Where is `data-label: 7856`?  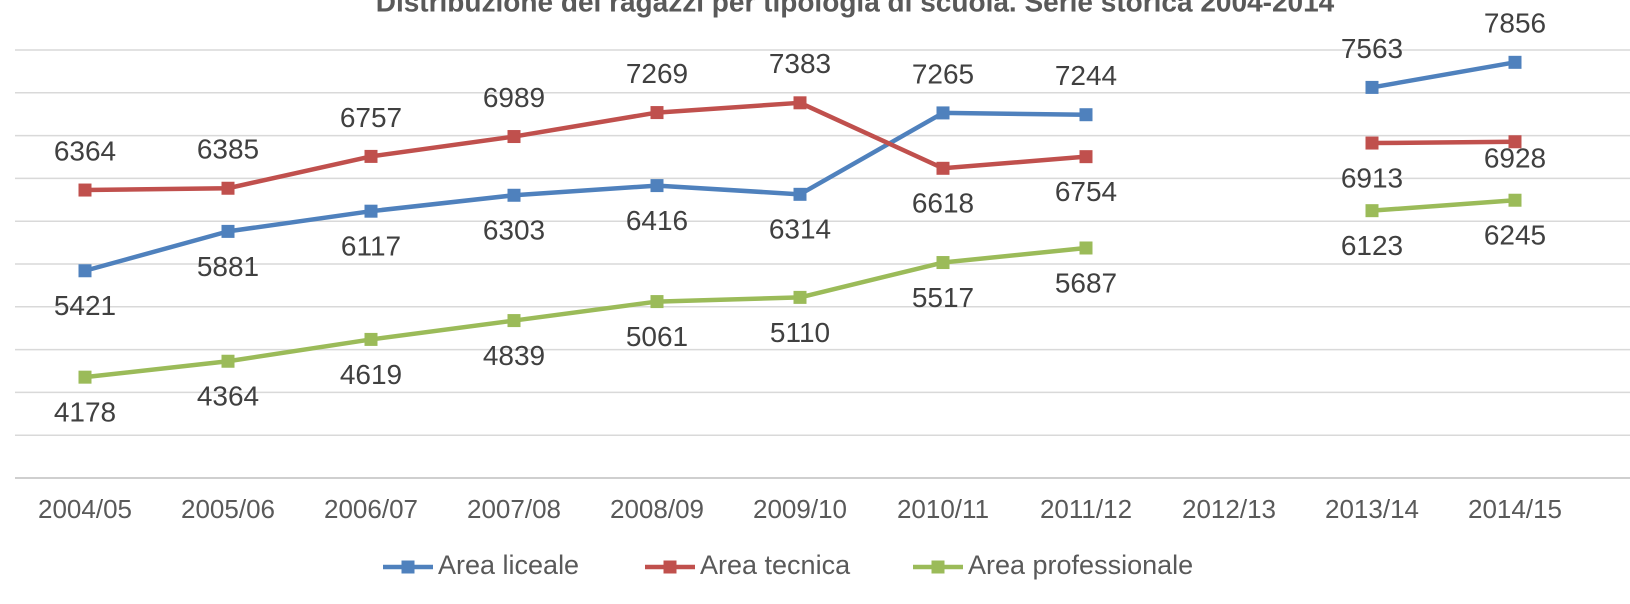
data-label: 7856 is located at coordinates (1515, 23).